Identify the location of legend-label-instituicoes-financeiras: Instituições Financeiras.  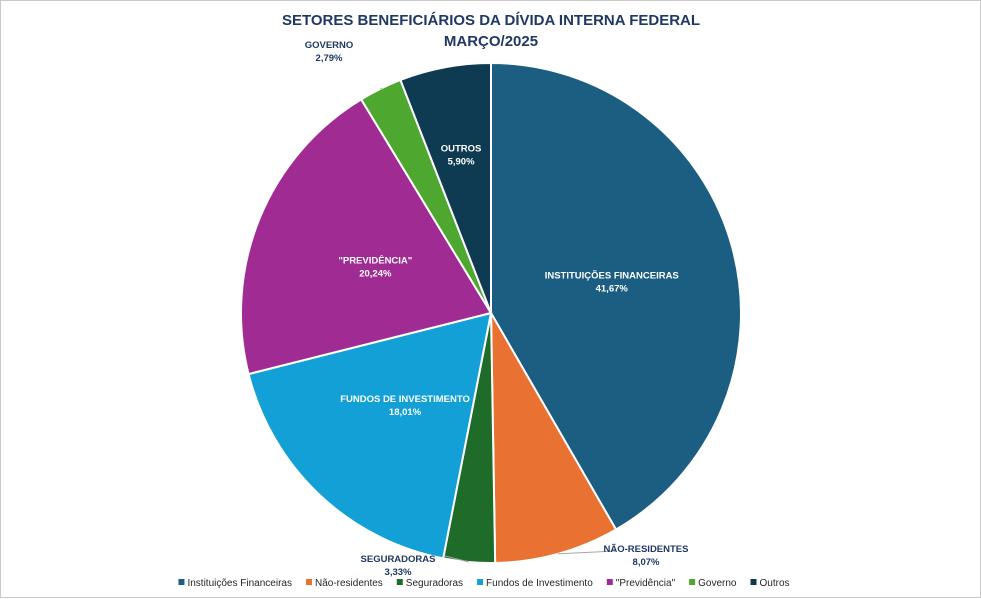
(239, 583).